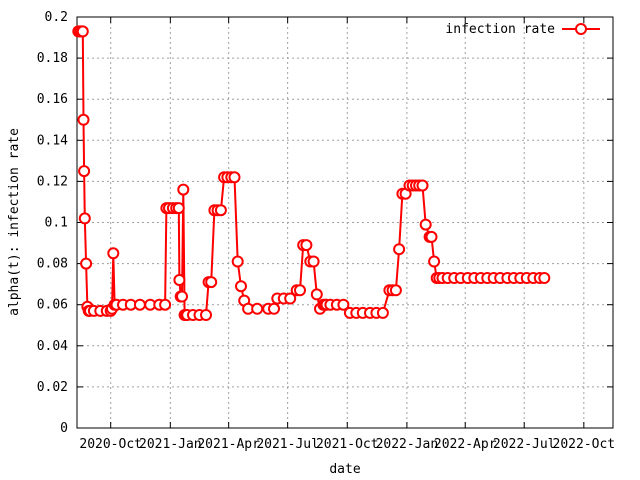 Image resolution: width=640 pixels, height=480 pixels. I want to click on x-tick-label: 2020-Oct, so click(110, 444).